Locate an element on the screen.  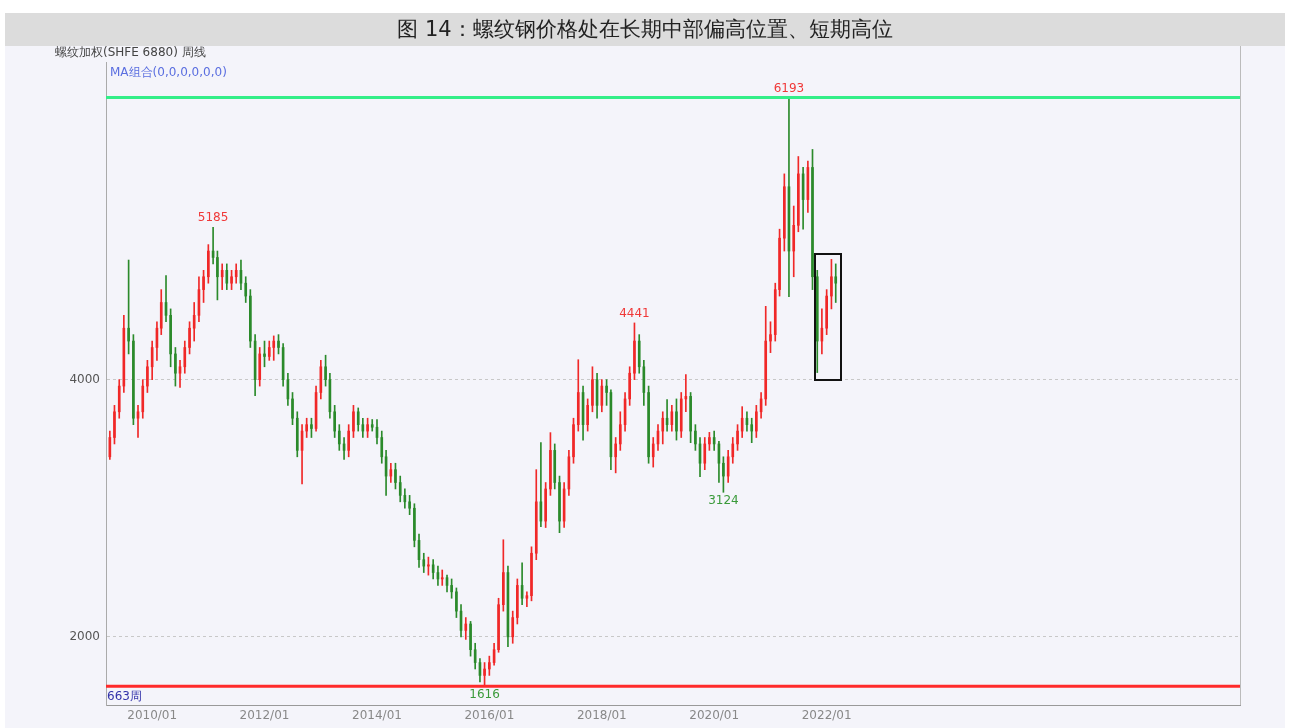
x-tick-label: 2020/01 is located at coordinates (714, 715).